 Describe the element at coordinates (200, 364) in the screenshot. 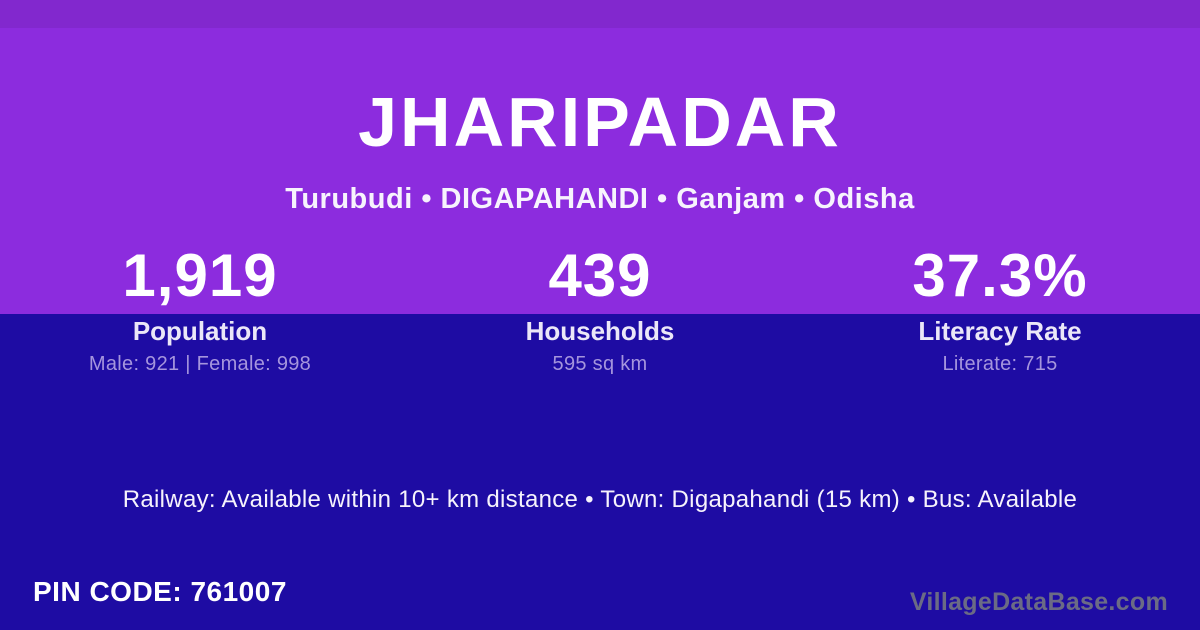

I see `population-detail: Male: 921 | Female: 998` at that location.